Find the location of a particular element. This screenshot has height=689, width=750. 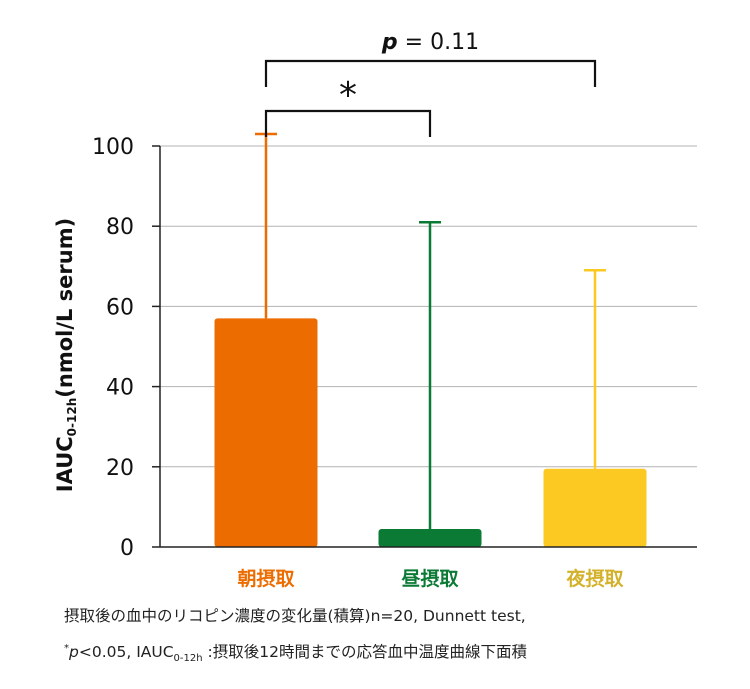

footnote-line-1: 摂取後の血中のリコピン濃度の変化量(積算)n=20, Dunnett test, is located at coordinates (295, 616).